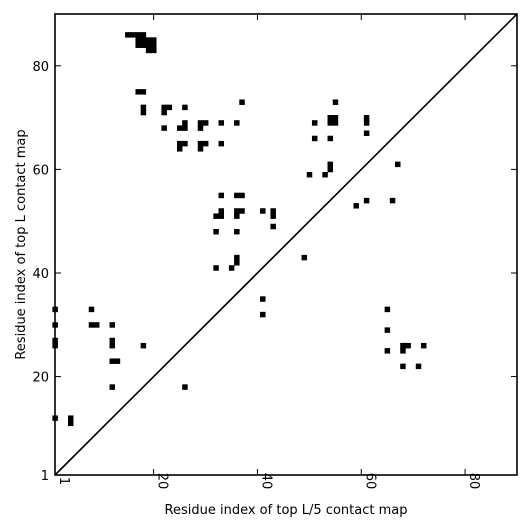  I want to click on y-tick-label: 20, so click(40, 378).